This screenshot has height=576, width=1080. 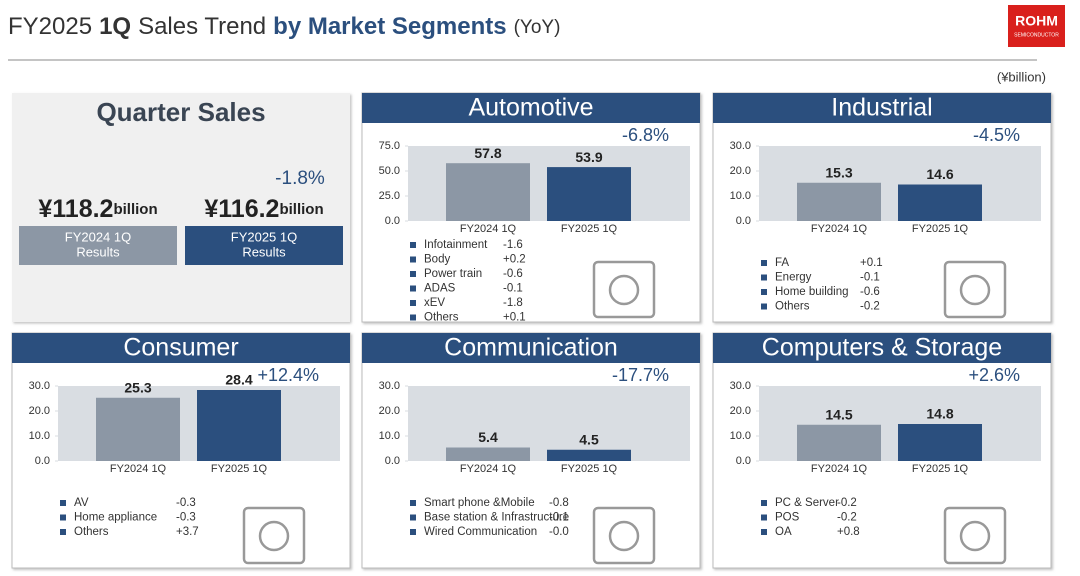 What do you see at coordinates (75, 209) in the screenshot?
I see `amount: ¥118.2` at bounding box center [75, 209].